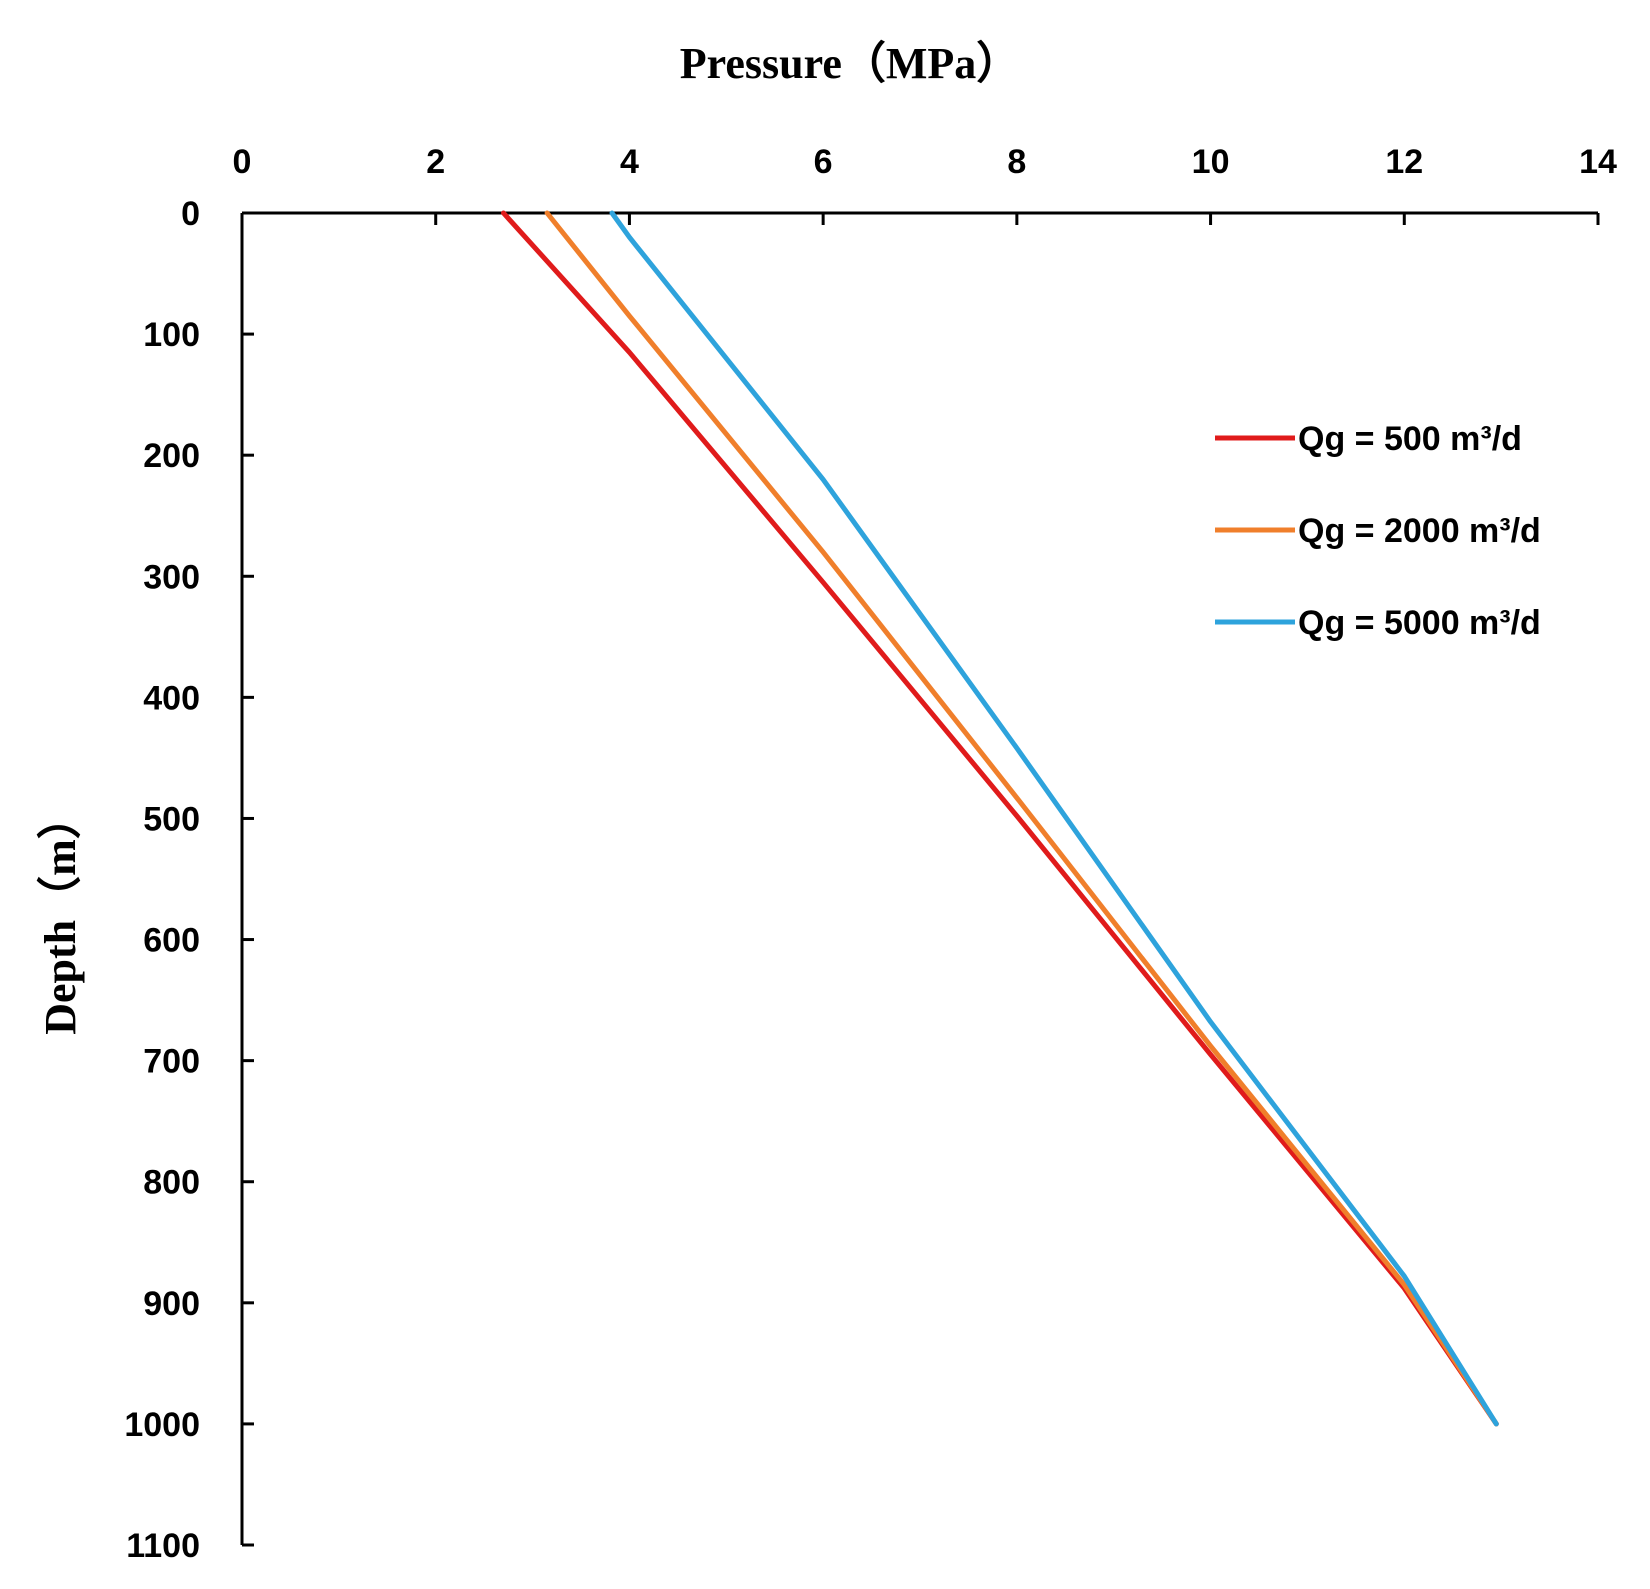 This screenshot has height=1589, width=1650. What do you see at coordinates (823, 162) in the screenshot?
I see `x-tick-label: 6` at bounding box center [823, 162].